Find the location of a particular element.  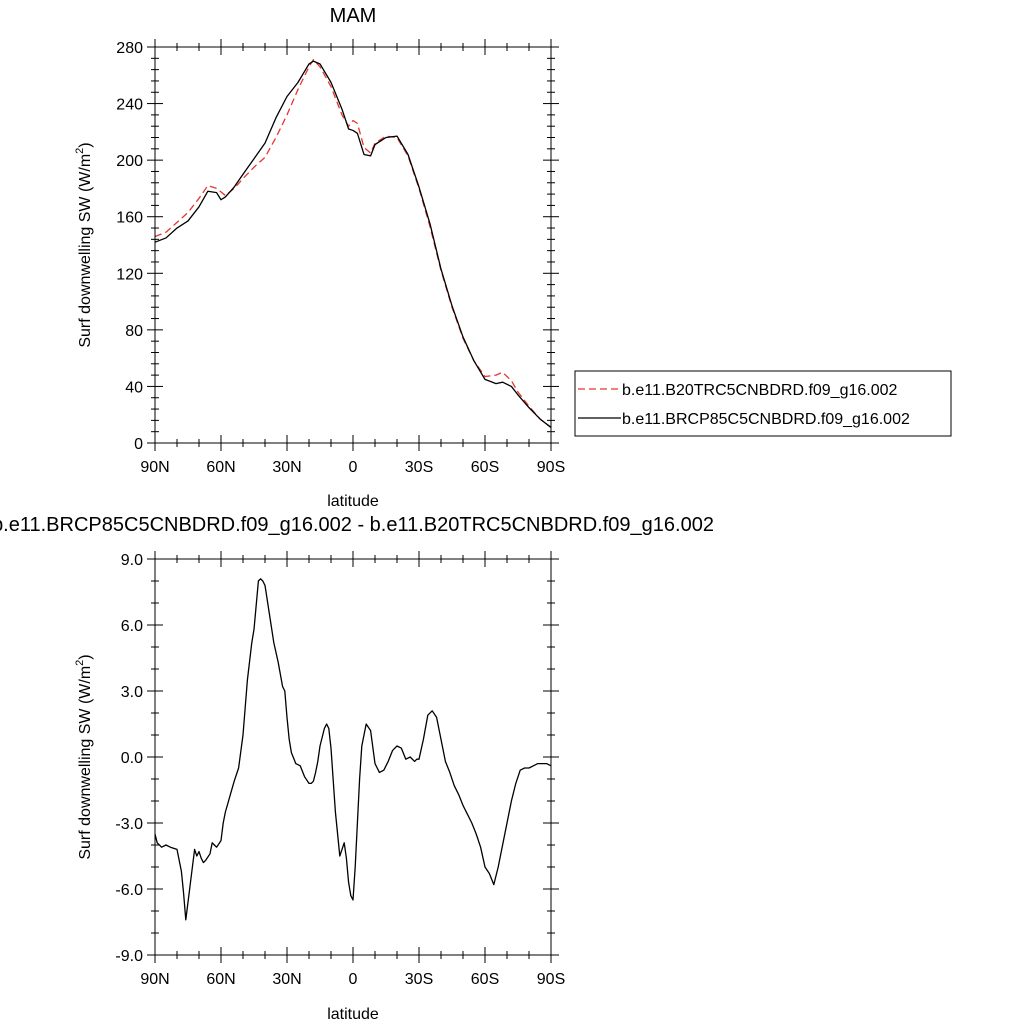

panel-2-ylabel-sup: 2 is located at coordinates (80, 663).